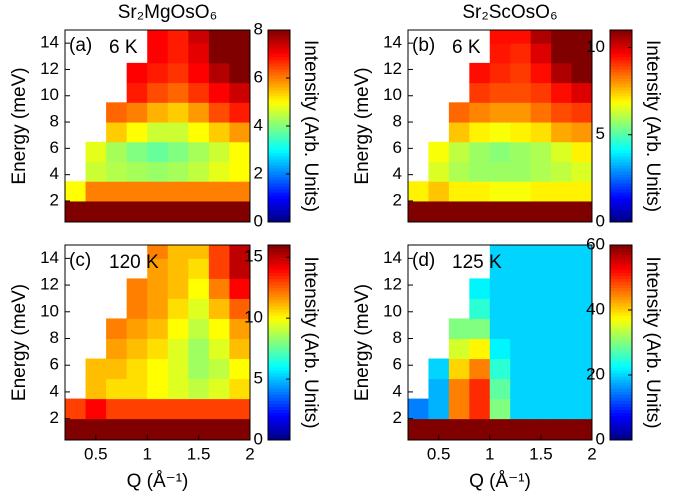 The width and height of the screenshot is (685, 501). I want to click on y-tick-label: 6, so click(397, 364).